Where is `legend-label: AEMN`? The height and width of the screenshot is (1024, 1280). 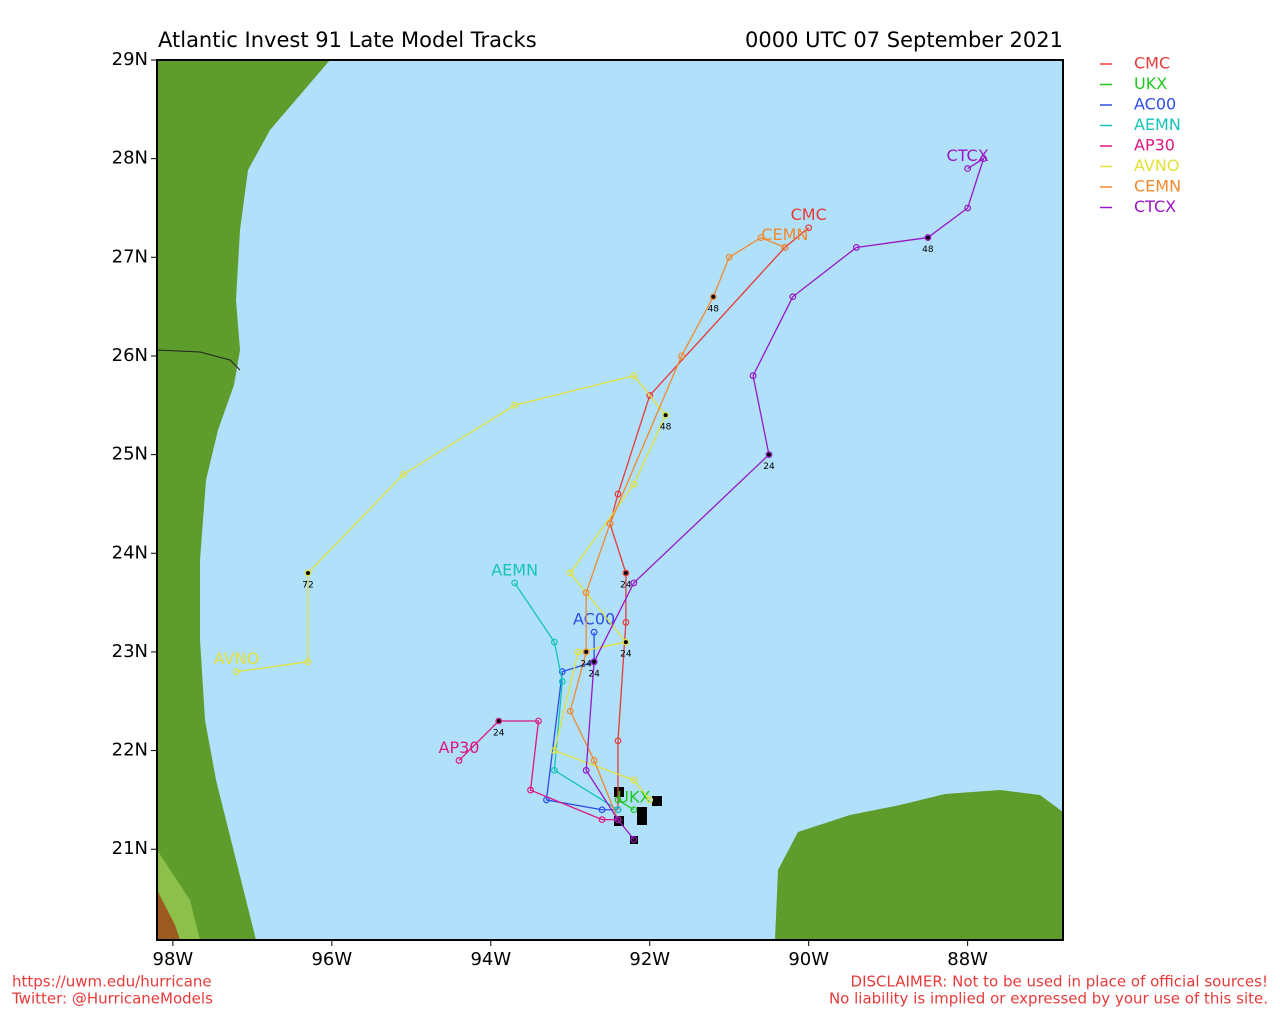 legend-label: AEMN is located at coordinates (1157, 124).